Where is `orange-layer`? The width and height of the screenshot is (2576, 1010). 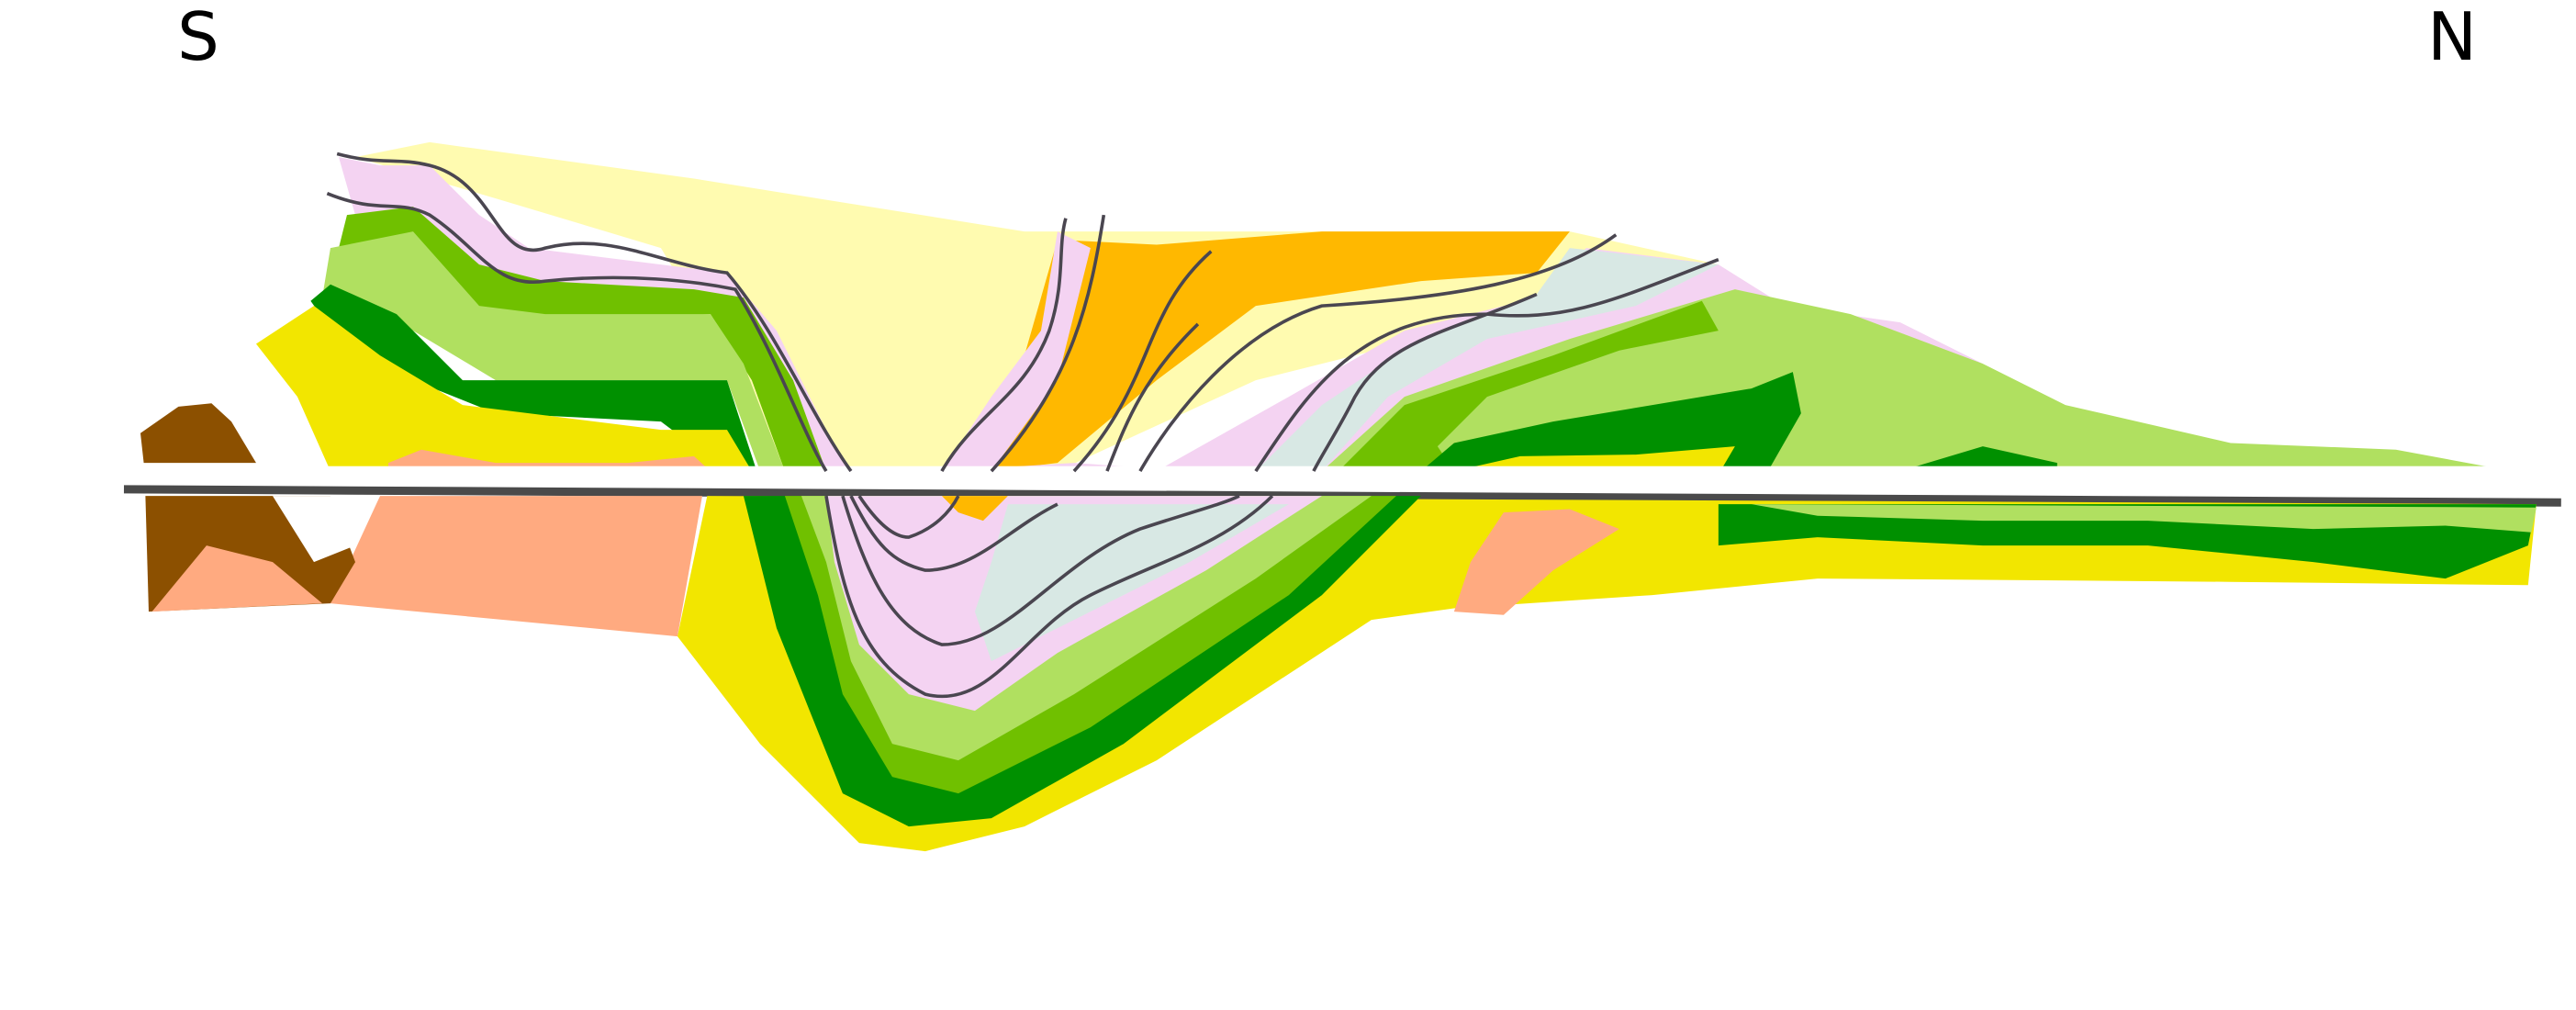 orange-layer is located at coordinates (1280, 352).